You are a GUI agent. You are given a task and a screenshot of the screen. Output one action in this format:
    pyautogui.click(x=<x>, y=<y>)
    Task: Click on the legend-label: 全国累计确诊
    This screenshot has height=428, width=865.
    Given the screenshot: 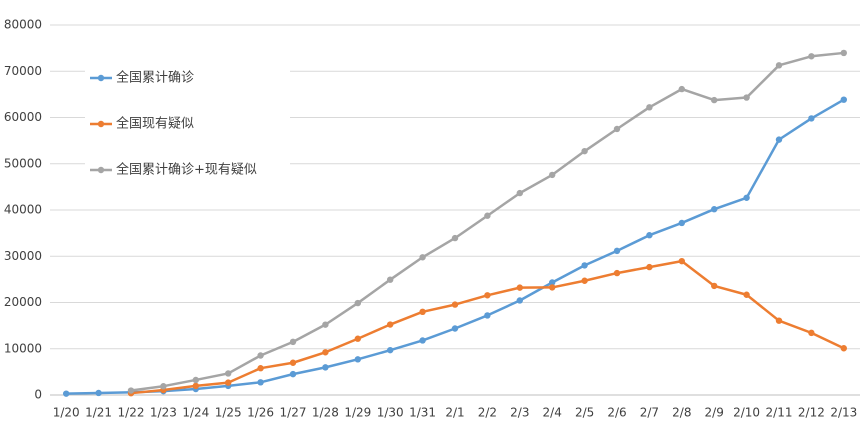 What is the action you would take?
    pyautogui.click(x=155, y=78)
    